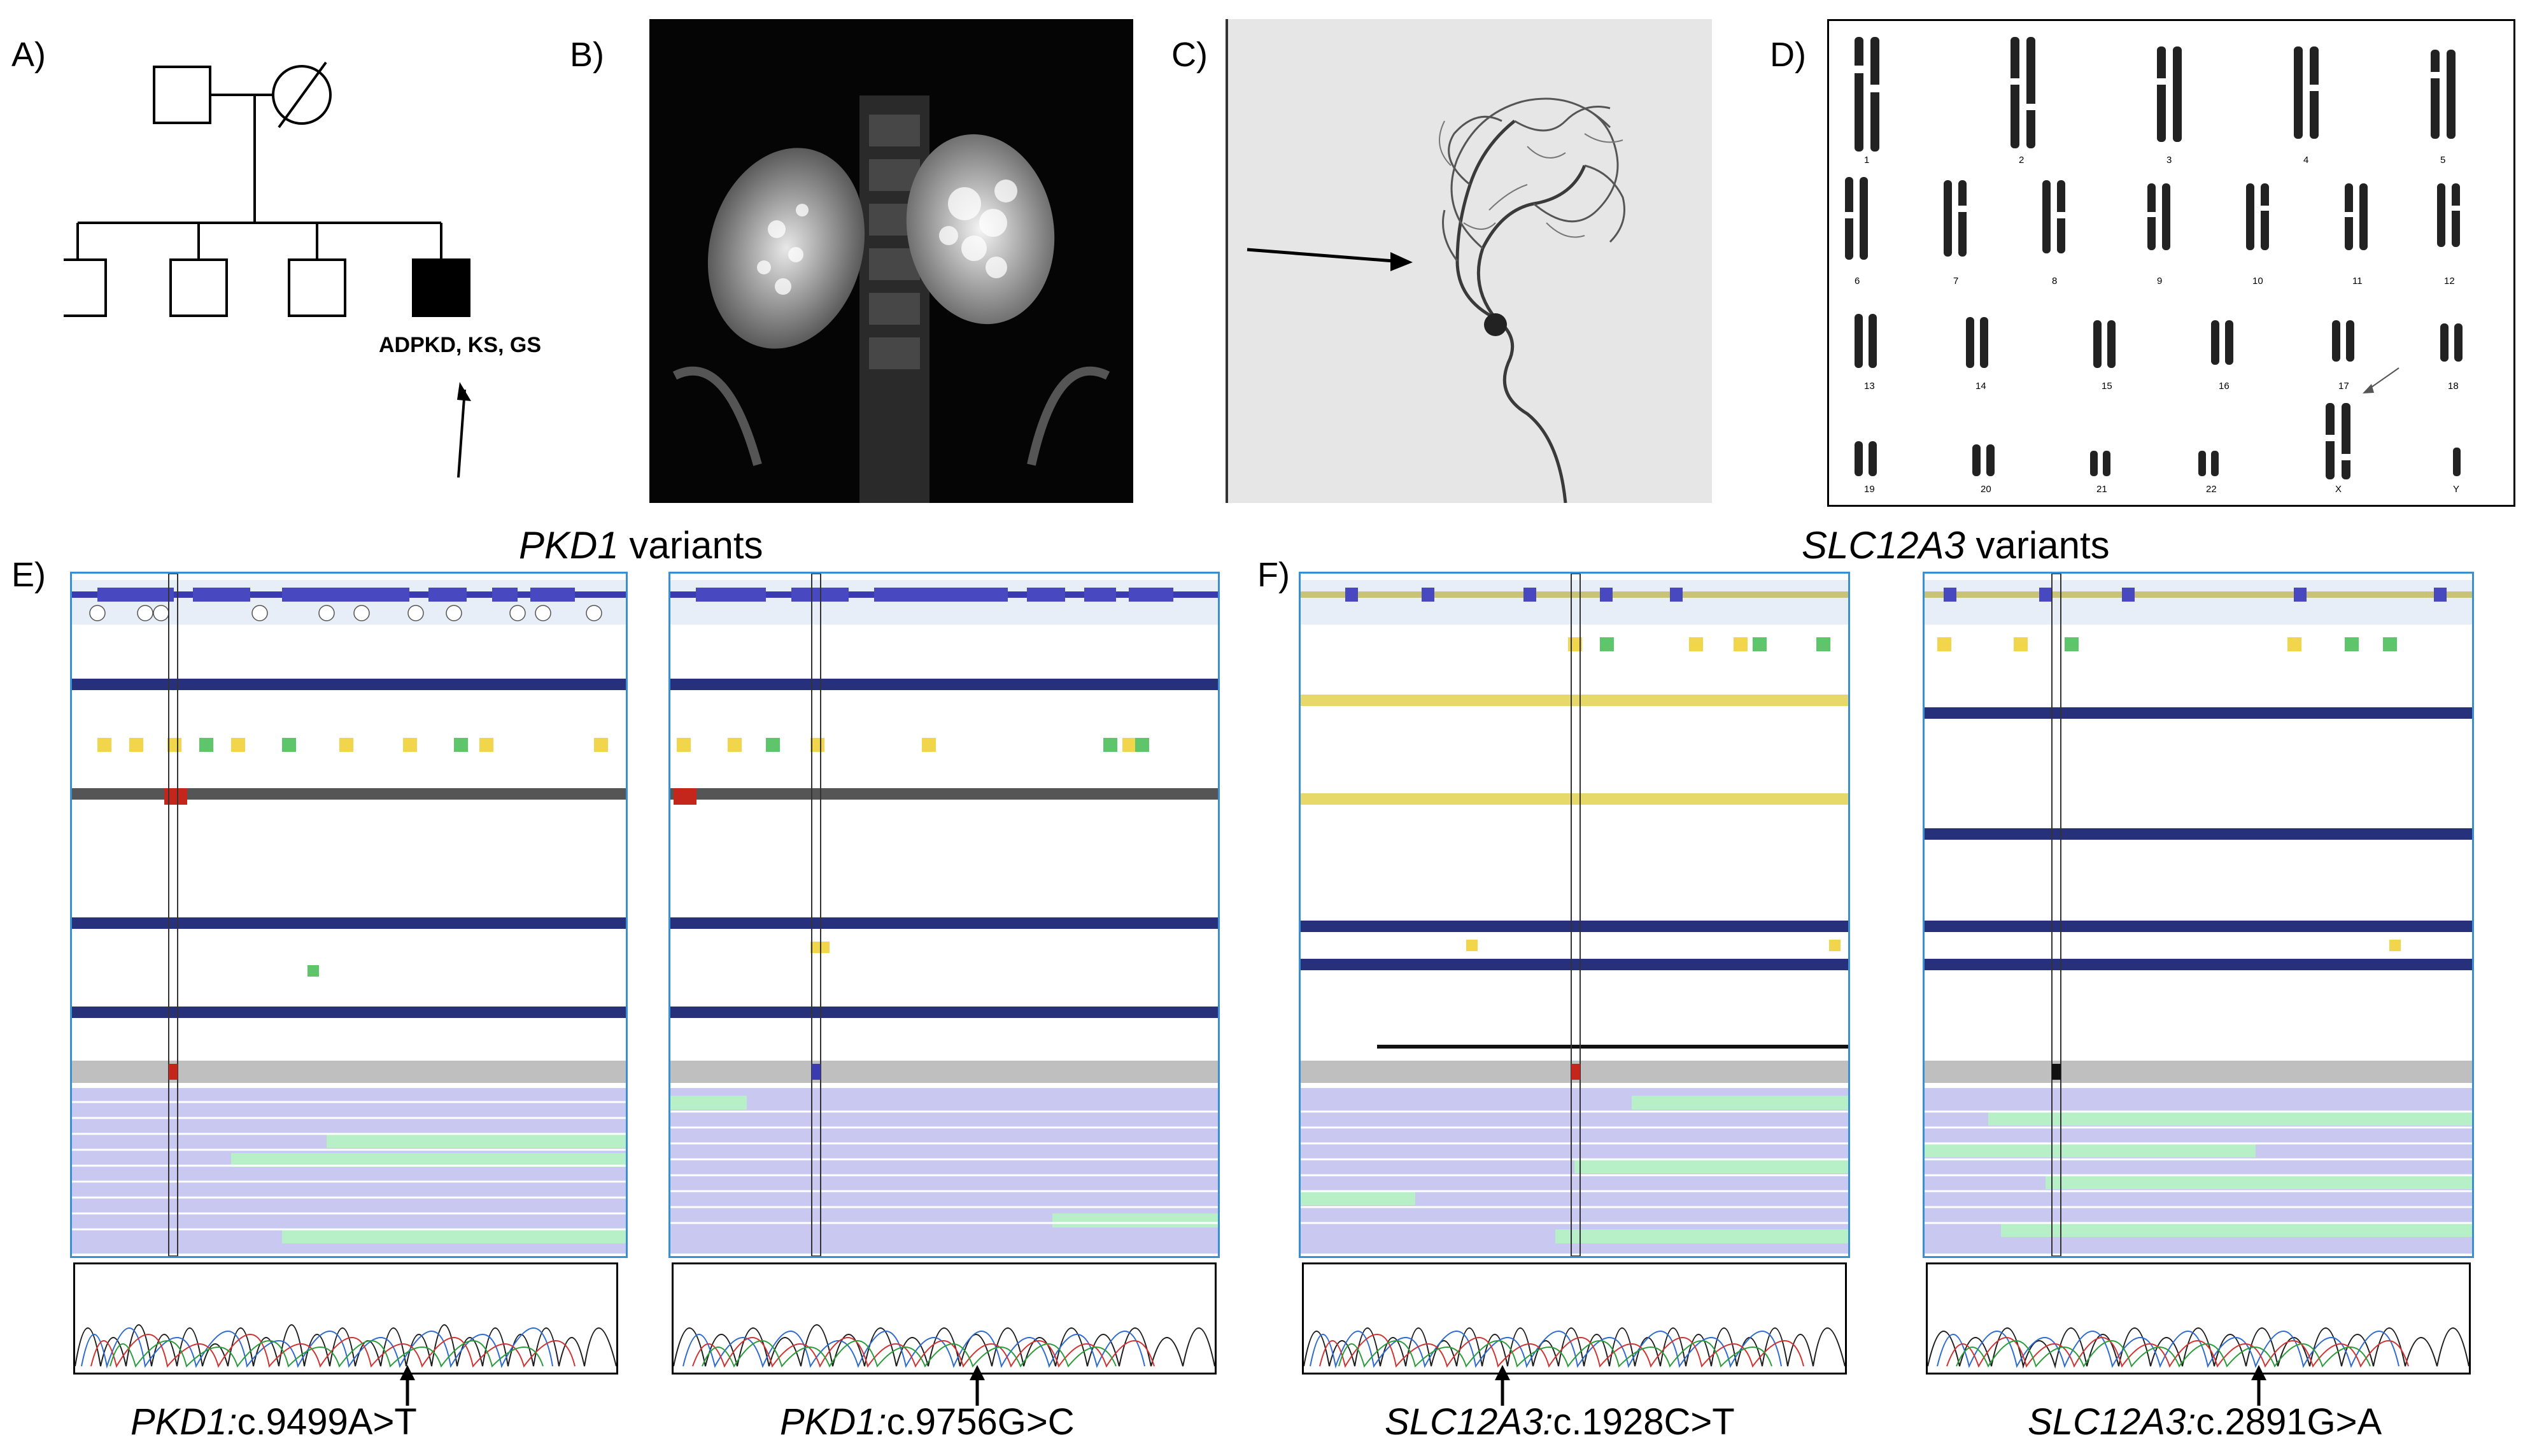 This screenshot has width=2523, height=1456. What do you see at coordinates (29, 55) in the screenshot?
I see `panel-a-label: A)` at bounding box center [29, 55].